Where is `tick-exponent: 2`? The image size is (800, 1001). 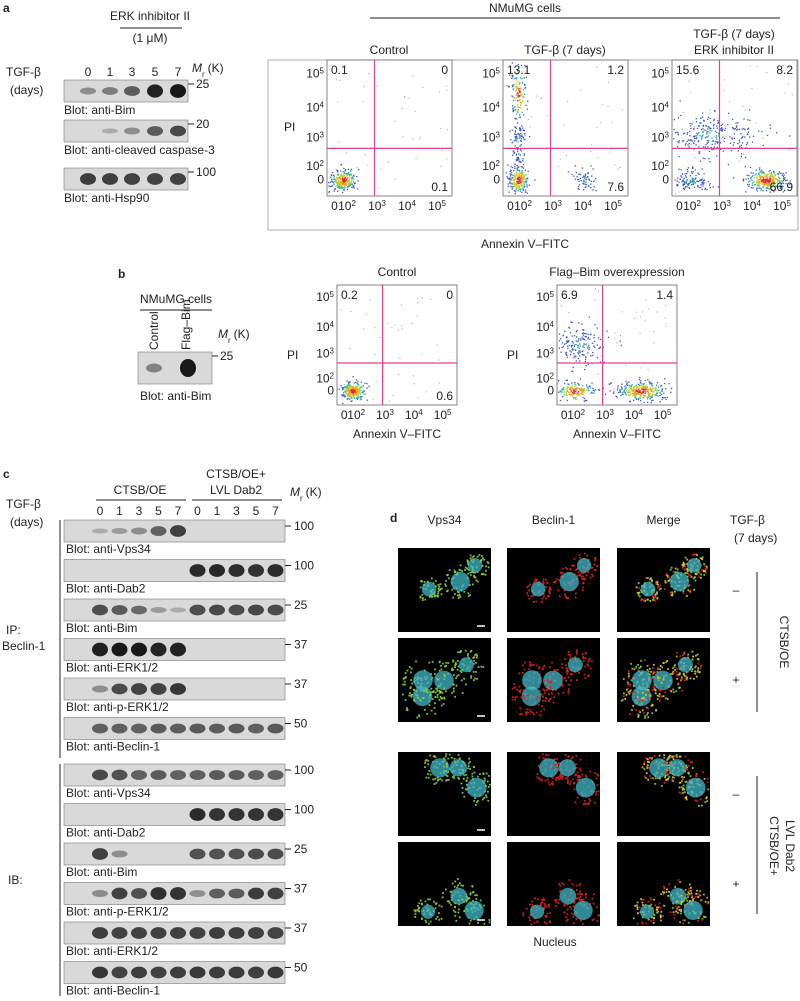 tick-exponent: 2 is located at coordinates (529, 203).